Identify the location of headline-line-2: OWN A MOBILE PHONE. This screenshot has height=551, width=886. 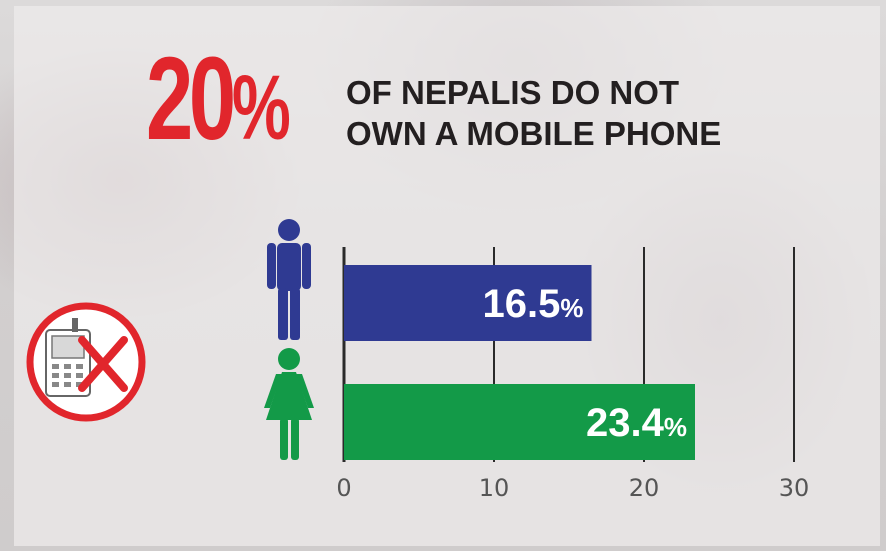
(534, 133).